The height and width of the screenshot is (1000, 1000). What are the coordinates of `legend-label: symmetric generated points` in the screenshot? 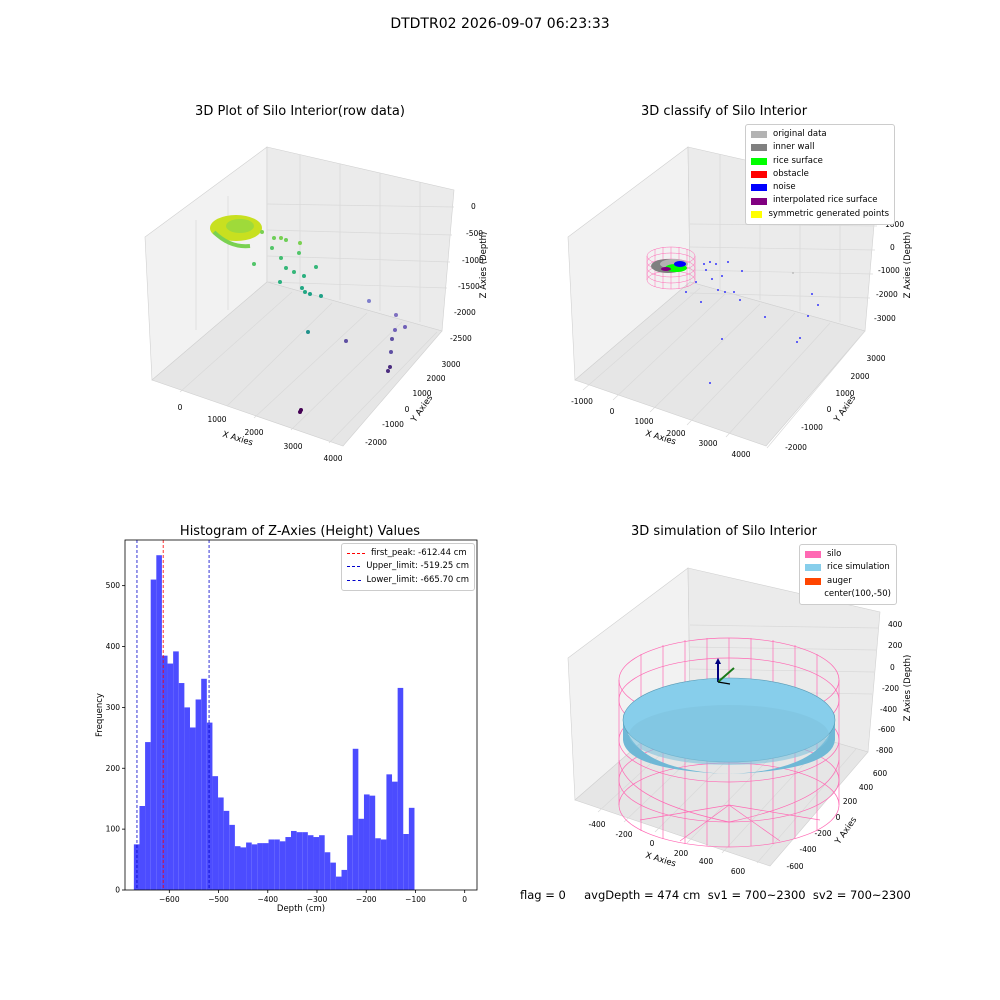 It's located at (828, 213).